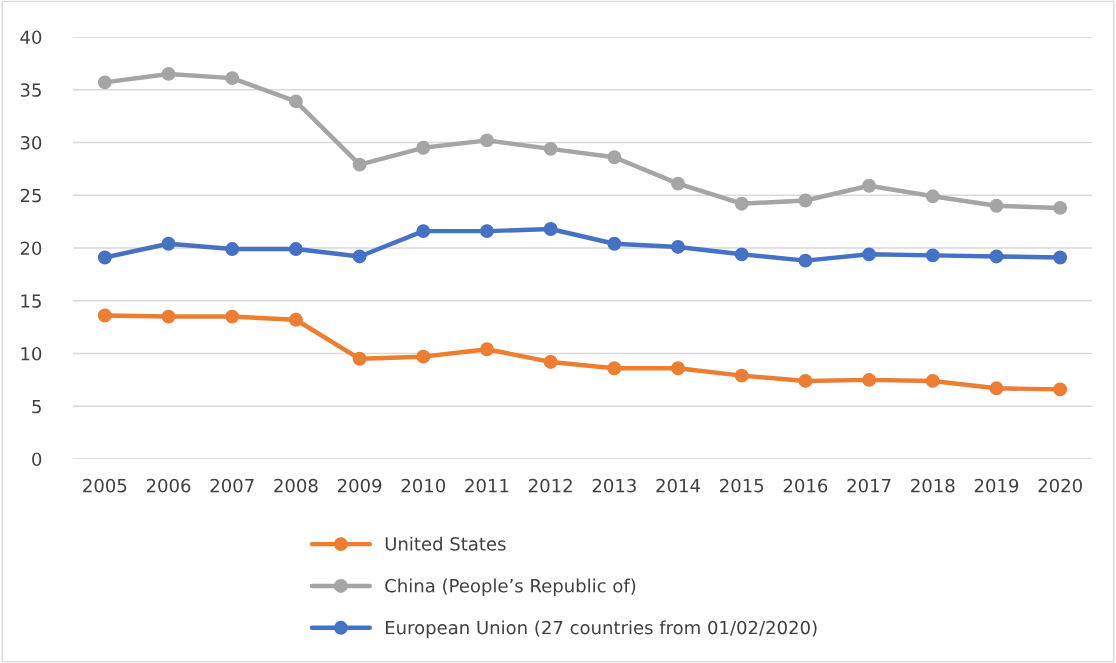 The image size is (1116, 663). What do you see at coordinates (742, 485) in the screenshot?
I see `x-tick-label: 2015` at bounding box center [742, 485].